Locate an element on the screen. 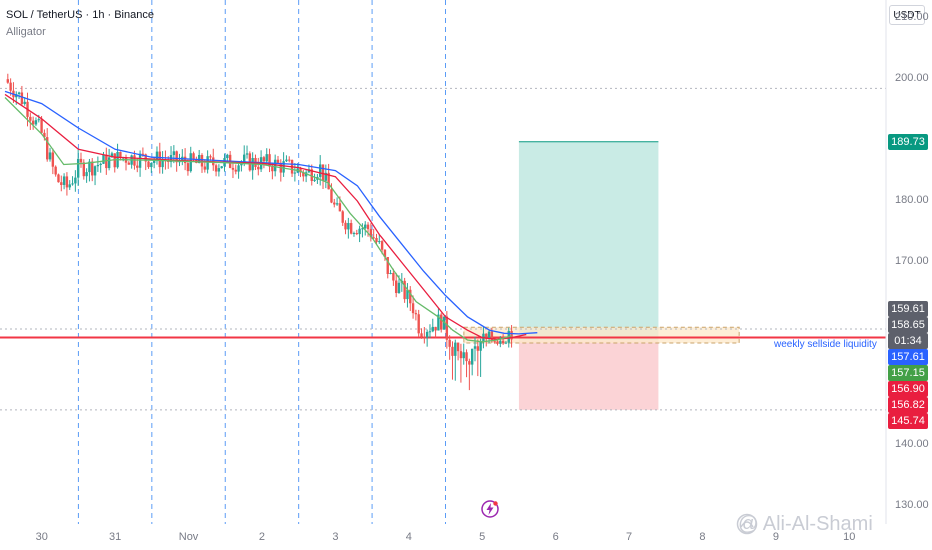 The image size is (932, 550). bolt-icon is located at coordinates (490, 509).